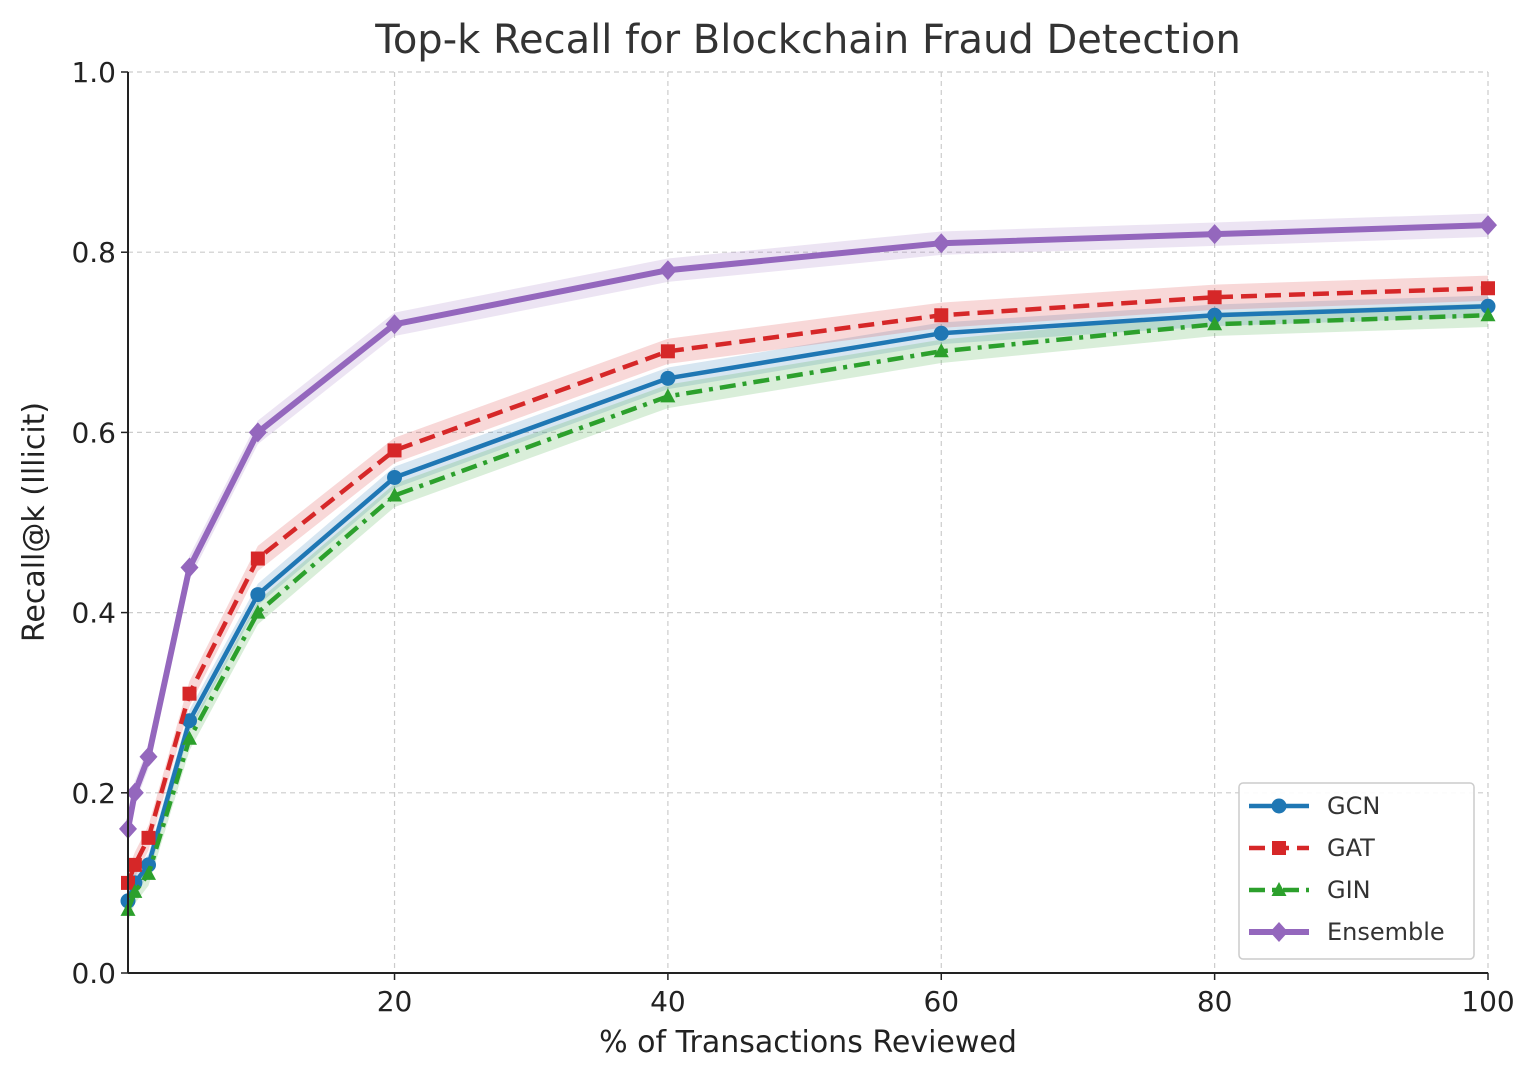 This screenshot has width=1540, height=1080. What do you see at coordinates (1353, 806) in the screenshot?
I see `legend-label: GCN` at bounding box center [1353, 806].